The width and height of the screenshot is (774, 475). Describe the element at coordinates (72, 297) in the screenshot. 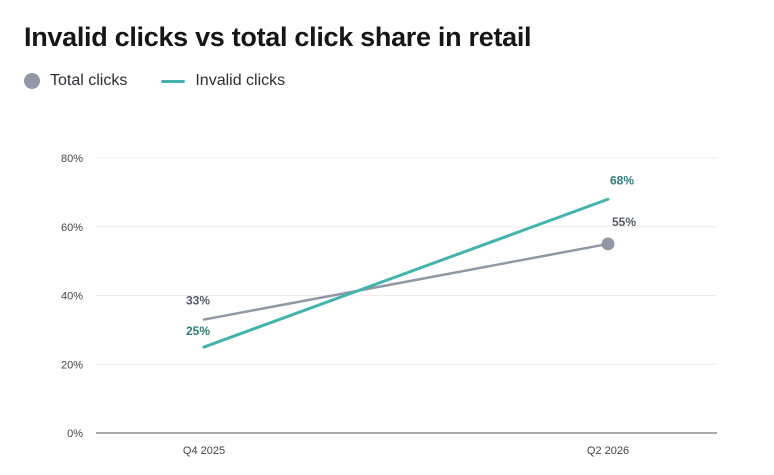

I see `y-tick-label-40: 40%` at that location.